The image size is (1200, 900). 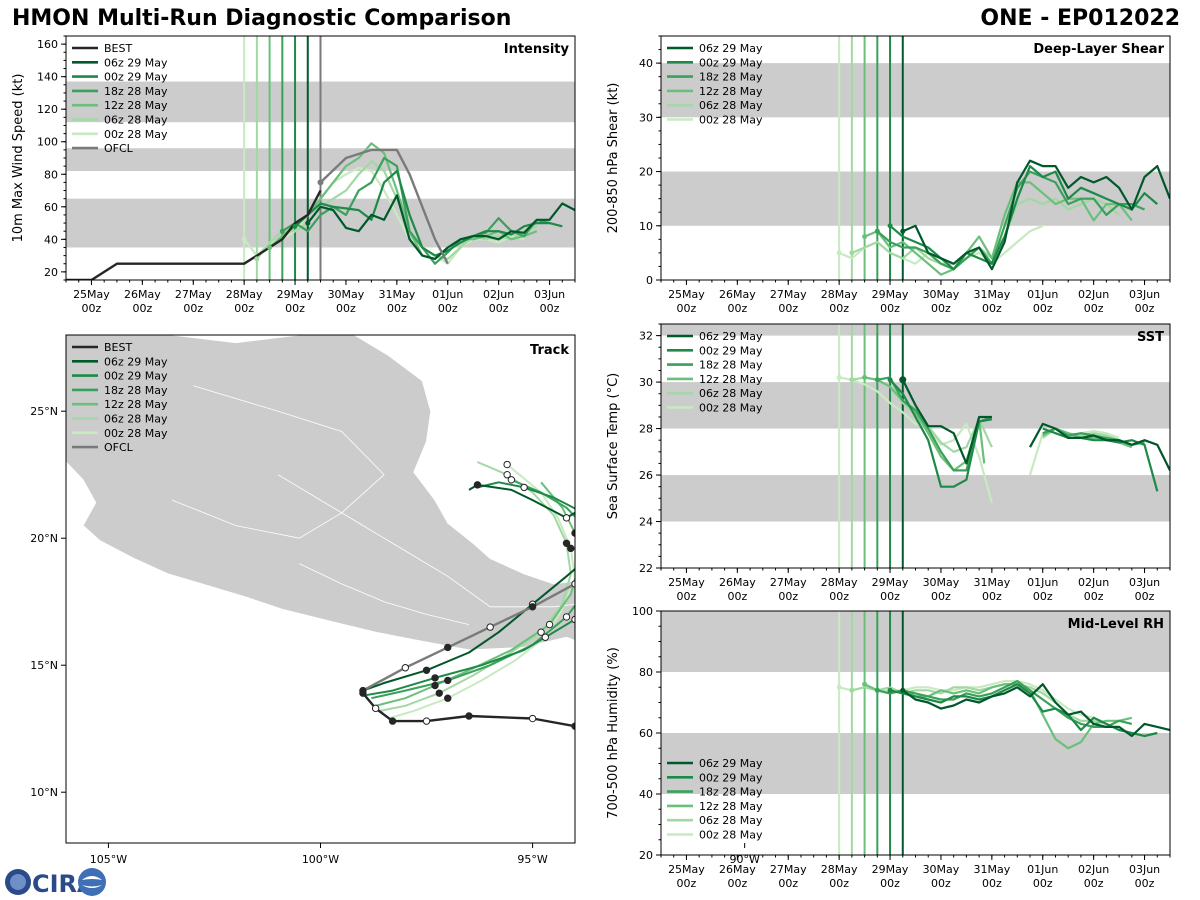 I want to click on shear-xtick-label: 02Jun, so click(x=1093, y=294).